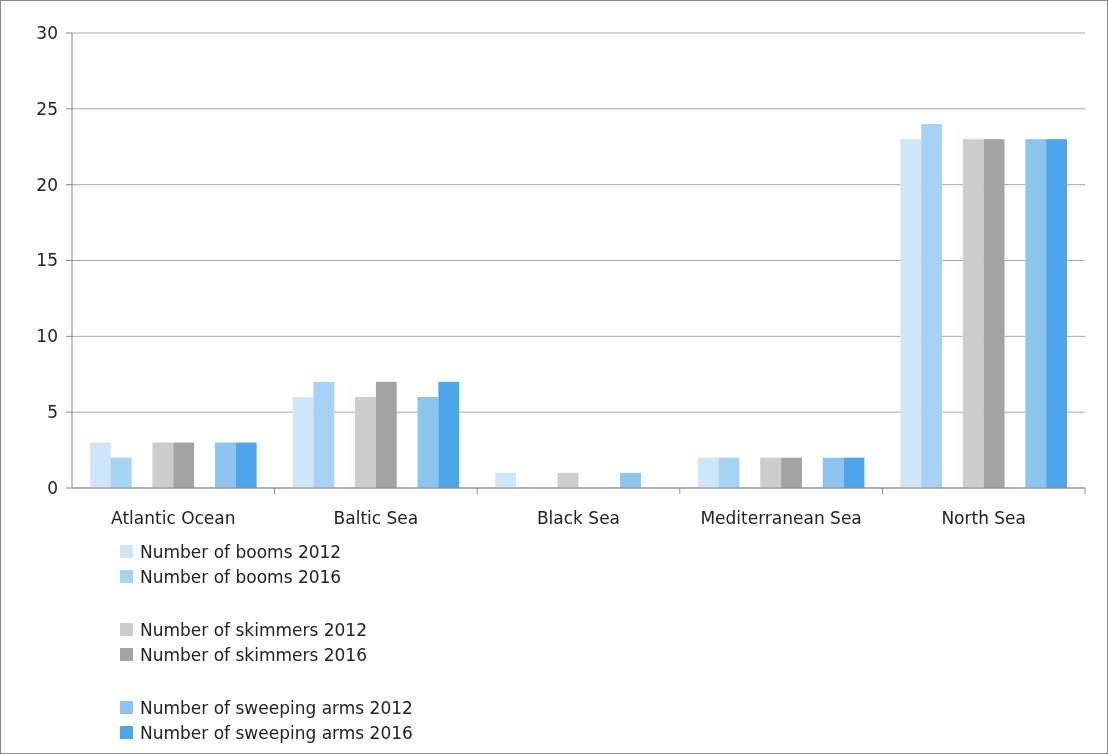  Describe the element at coordinates (276, 732) in the screenshot. I see `legend-label: Number of sweeping arms 2016` at that location.